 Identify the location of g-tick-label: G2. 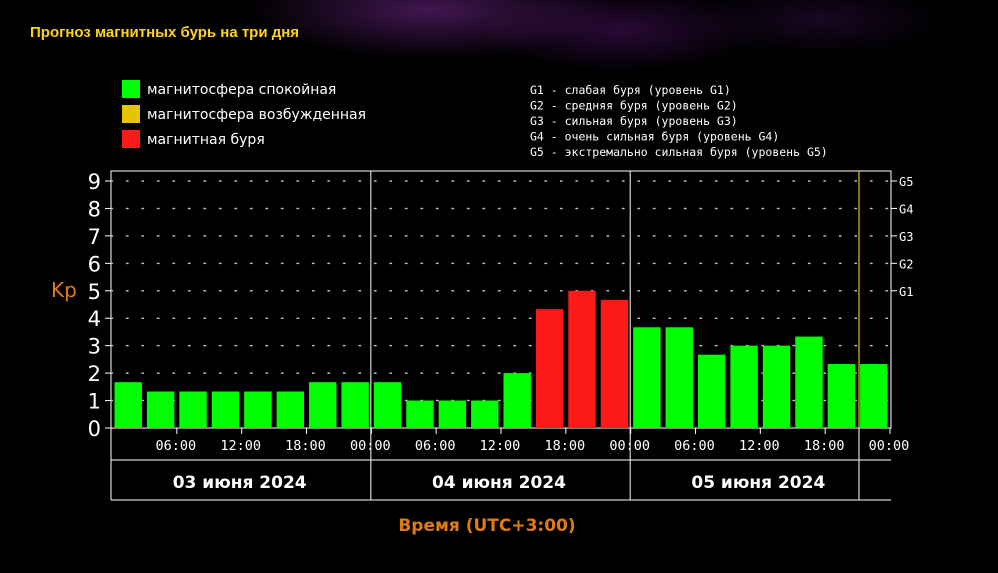
(906, 264).